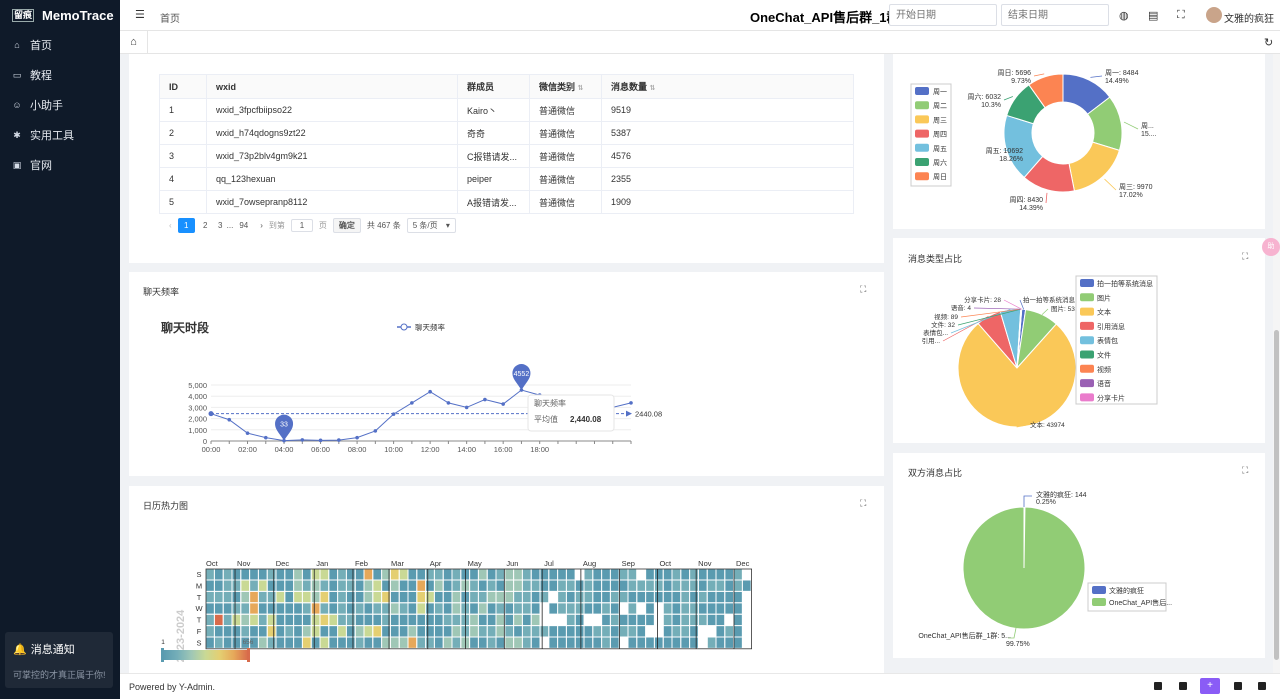  I want to click on download-icon, so click(1262, 686).